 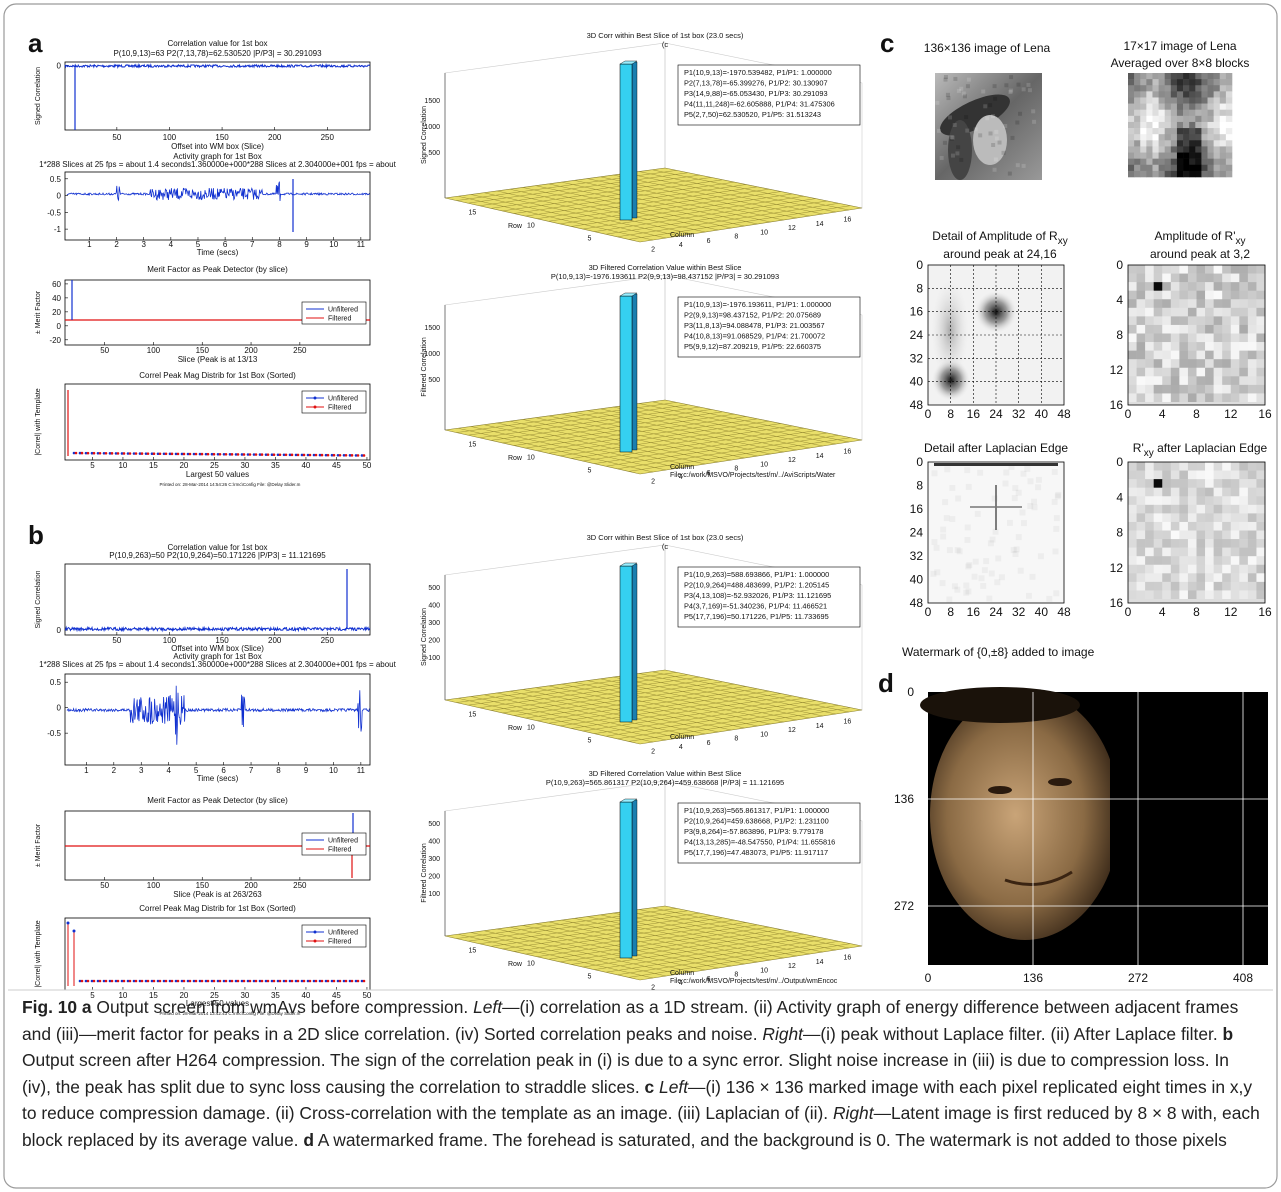 What do you see at coordinates (682, 235) in the screenshot?
I see `column-axis-label: Column` at bounding box center [682, 235].